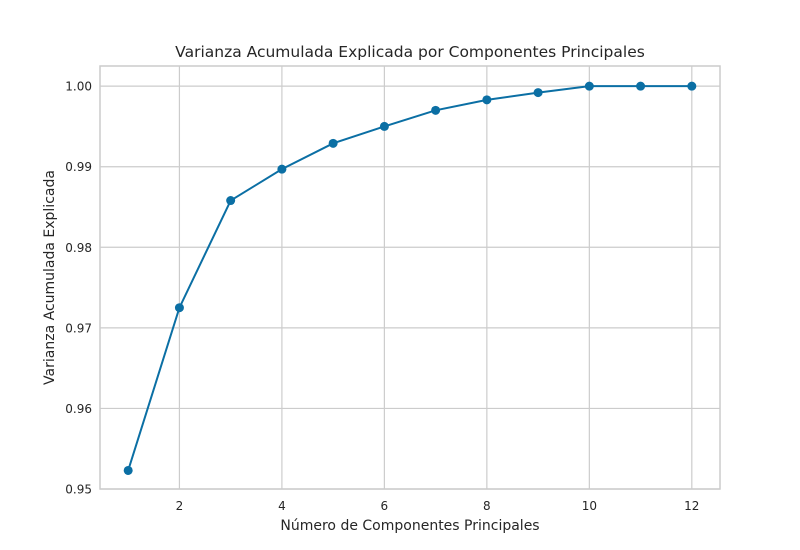  I want to click on x-tick-label: 10, so click(589, 506).